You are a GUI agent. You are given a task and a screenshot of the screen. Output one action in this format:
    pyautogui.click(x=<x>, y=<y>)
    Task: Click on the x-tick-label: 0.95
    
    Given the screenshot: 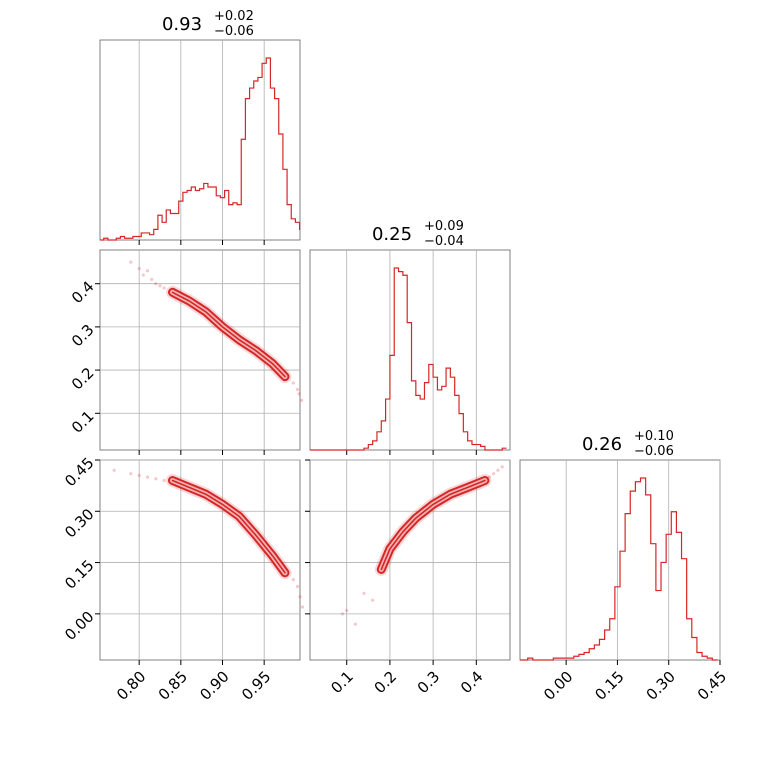 What is the action you would take?
    pyautogui.click(x=256, y=686)
    